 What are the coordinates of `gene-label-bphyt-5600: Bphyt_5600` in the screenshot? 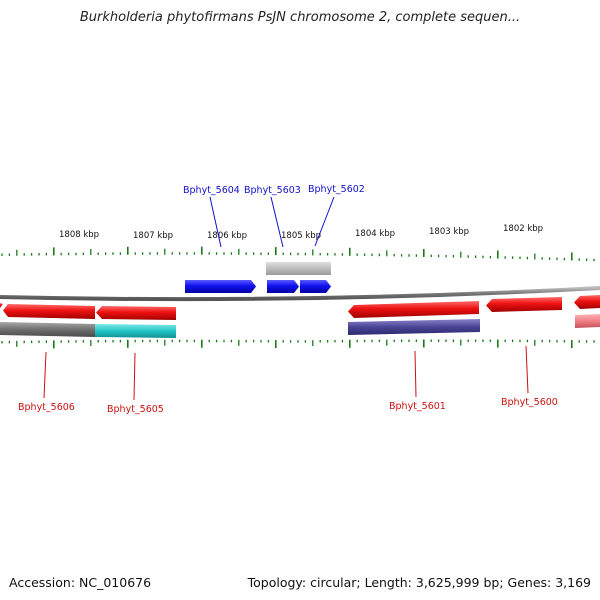 It's located at (529, 402).